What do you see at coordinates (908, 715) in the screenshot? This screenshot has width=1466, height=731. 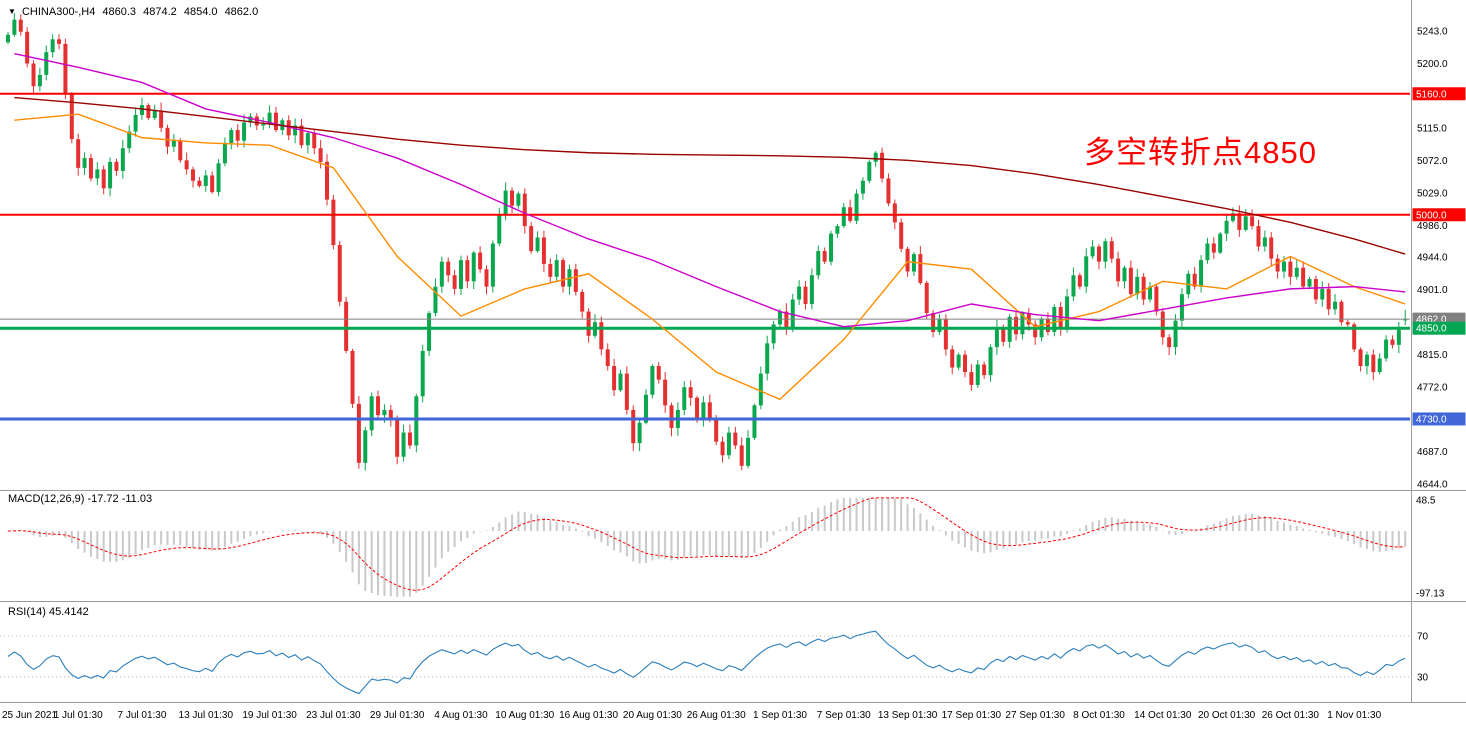 I see `time-axis-label: 13 Sep 01:30` at bounding box center [908, 715].